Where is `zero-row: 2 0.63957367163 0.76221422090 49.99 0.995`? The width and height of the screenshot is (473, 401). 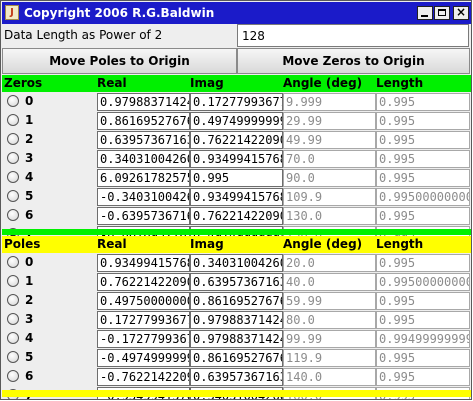
zero-row: 2 0.63957367163 0.76221422090 49.99 0.995 is located at coordinates (236, 139).